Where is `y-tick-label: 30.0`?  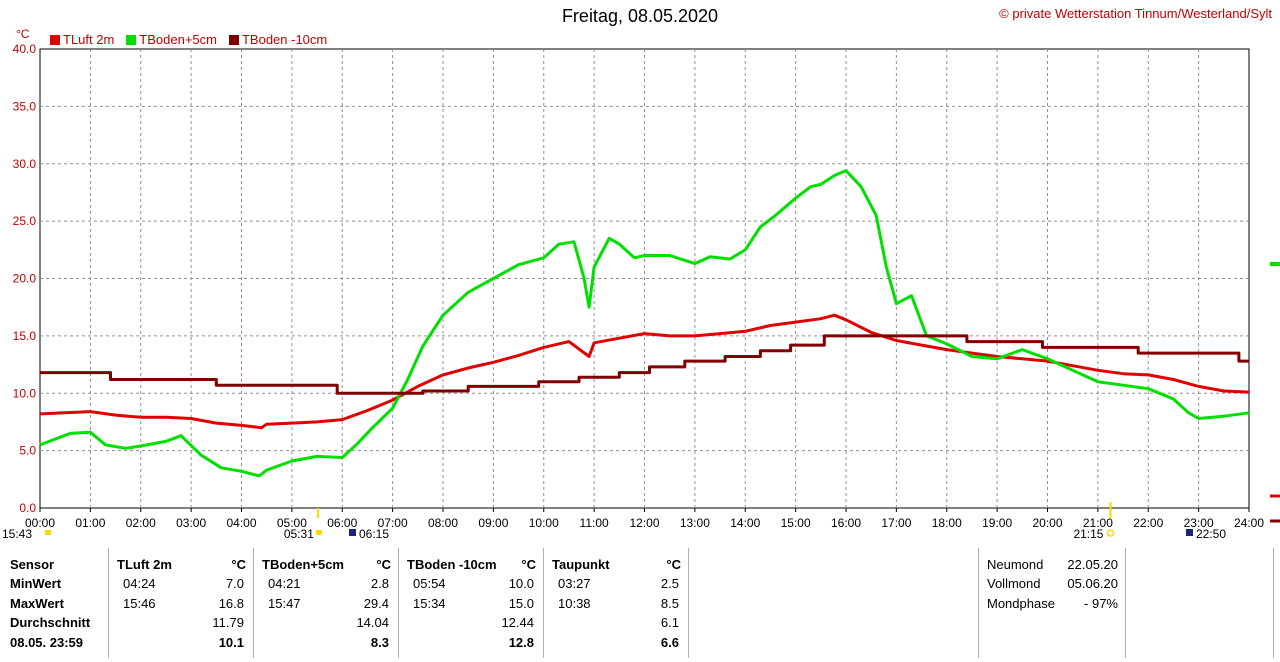 y-tick-label: 30.0 is located at coordinates (25, 164).